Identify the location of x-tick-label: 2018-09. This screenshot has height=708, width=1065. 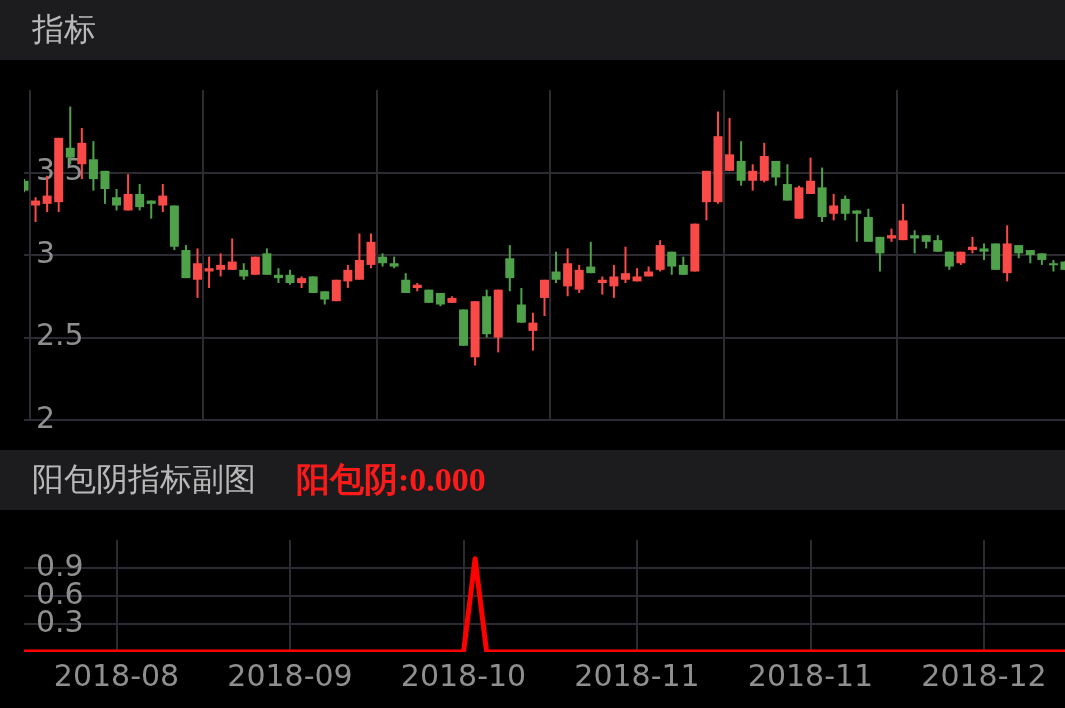
(290, 675).